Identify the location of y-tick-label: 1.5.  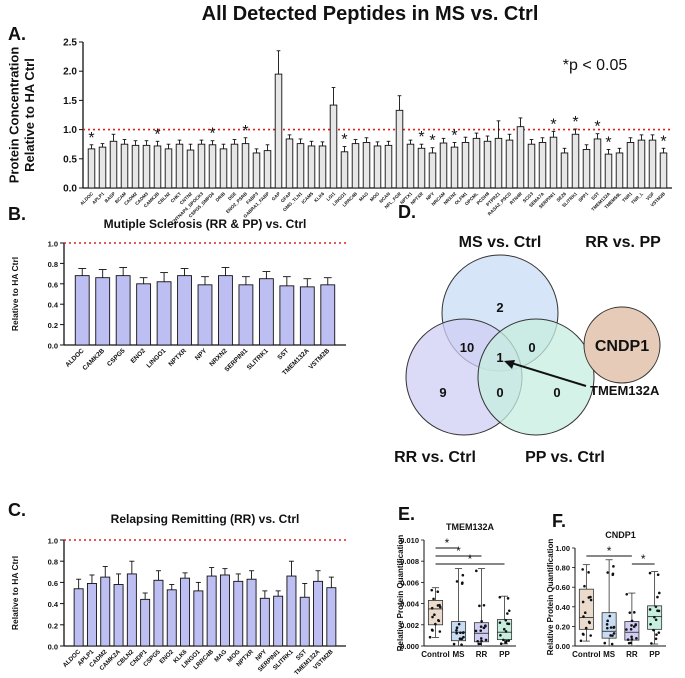
(70, 101).